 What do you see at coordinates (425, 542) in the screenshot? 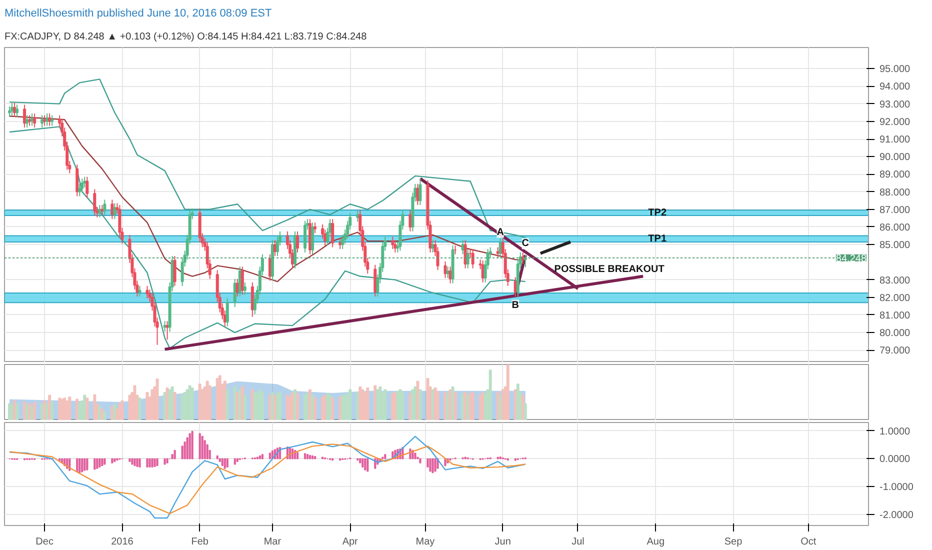
I see `x-tick-label: May` at bounding box center [425, 542].